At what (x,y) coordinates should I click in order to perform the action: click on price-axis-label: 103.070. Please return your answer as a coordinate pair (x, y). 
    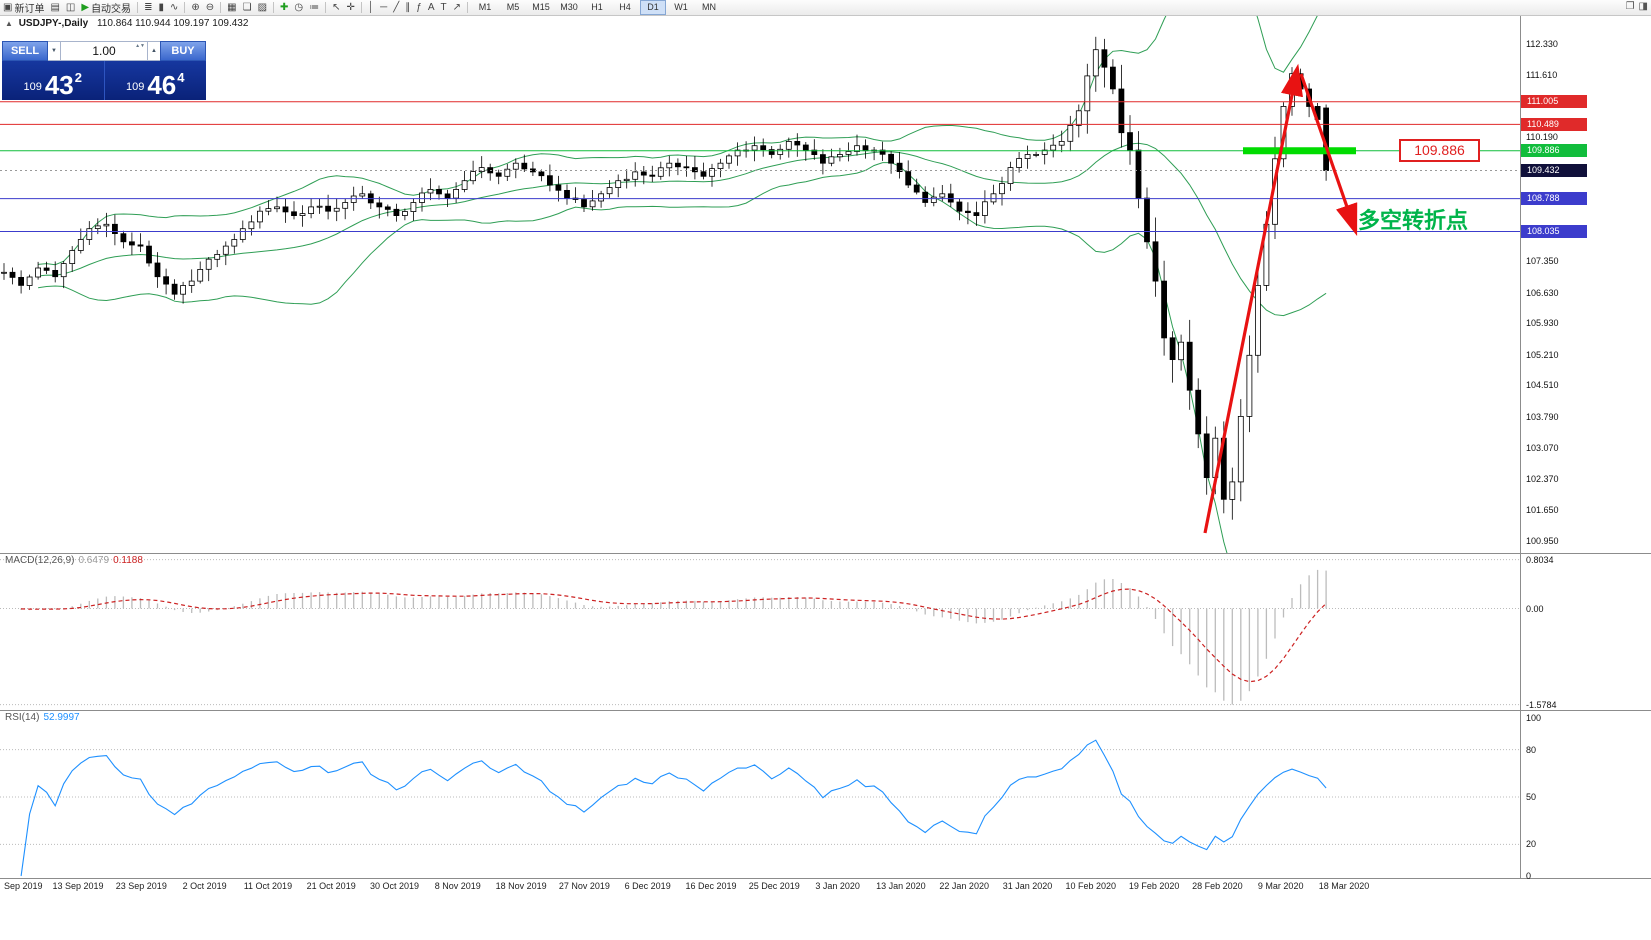
    Looking at the image, I should click on (1542, 448).